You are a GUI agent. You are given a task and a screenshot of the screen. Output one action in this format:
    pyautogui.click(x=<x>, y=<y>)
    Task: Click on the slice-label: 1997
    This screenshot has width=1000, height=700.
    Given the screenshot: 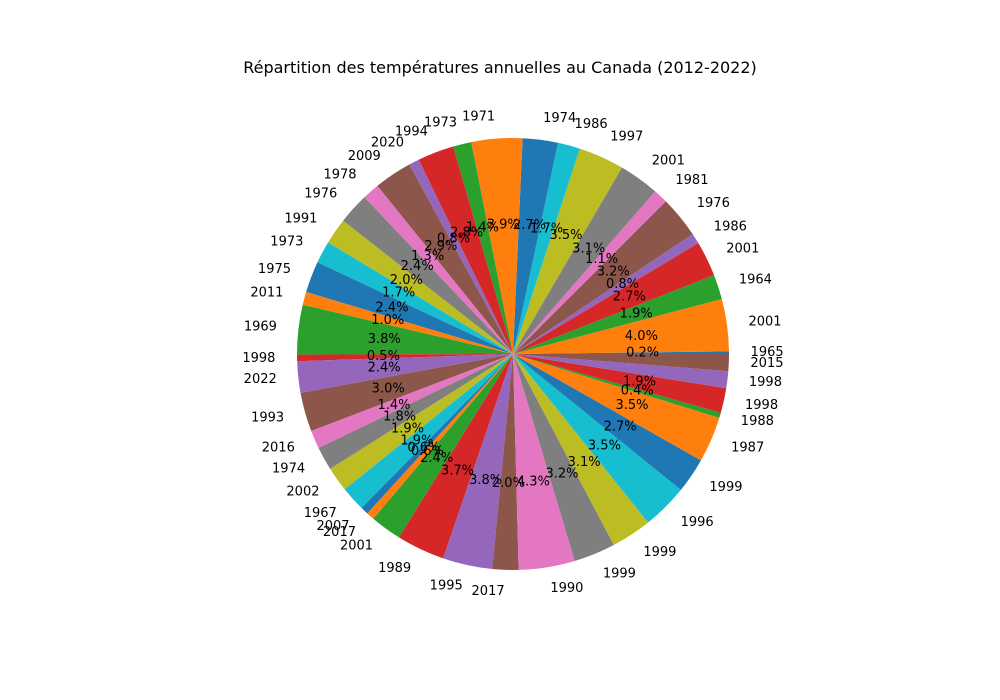 What is the action you would take?
    pyautogui.click(x=626, y=137)
    